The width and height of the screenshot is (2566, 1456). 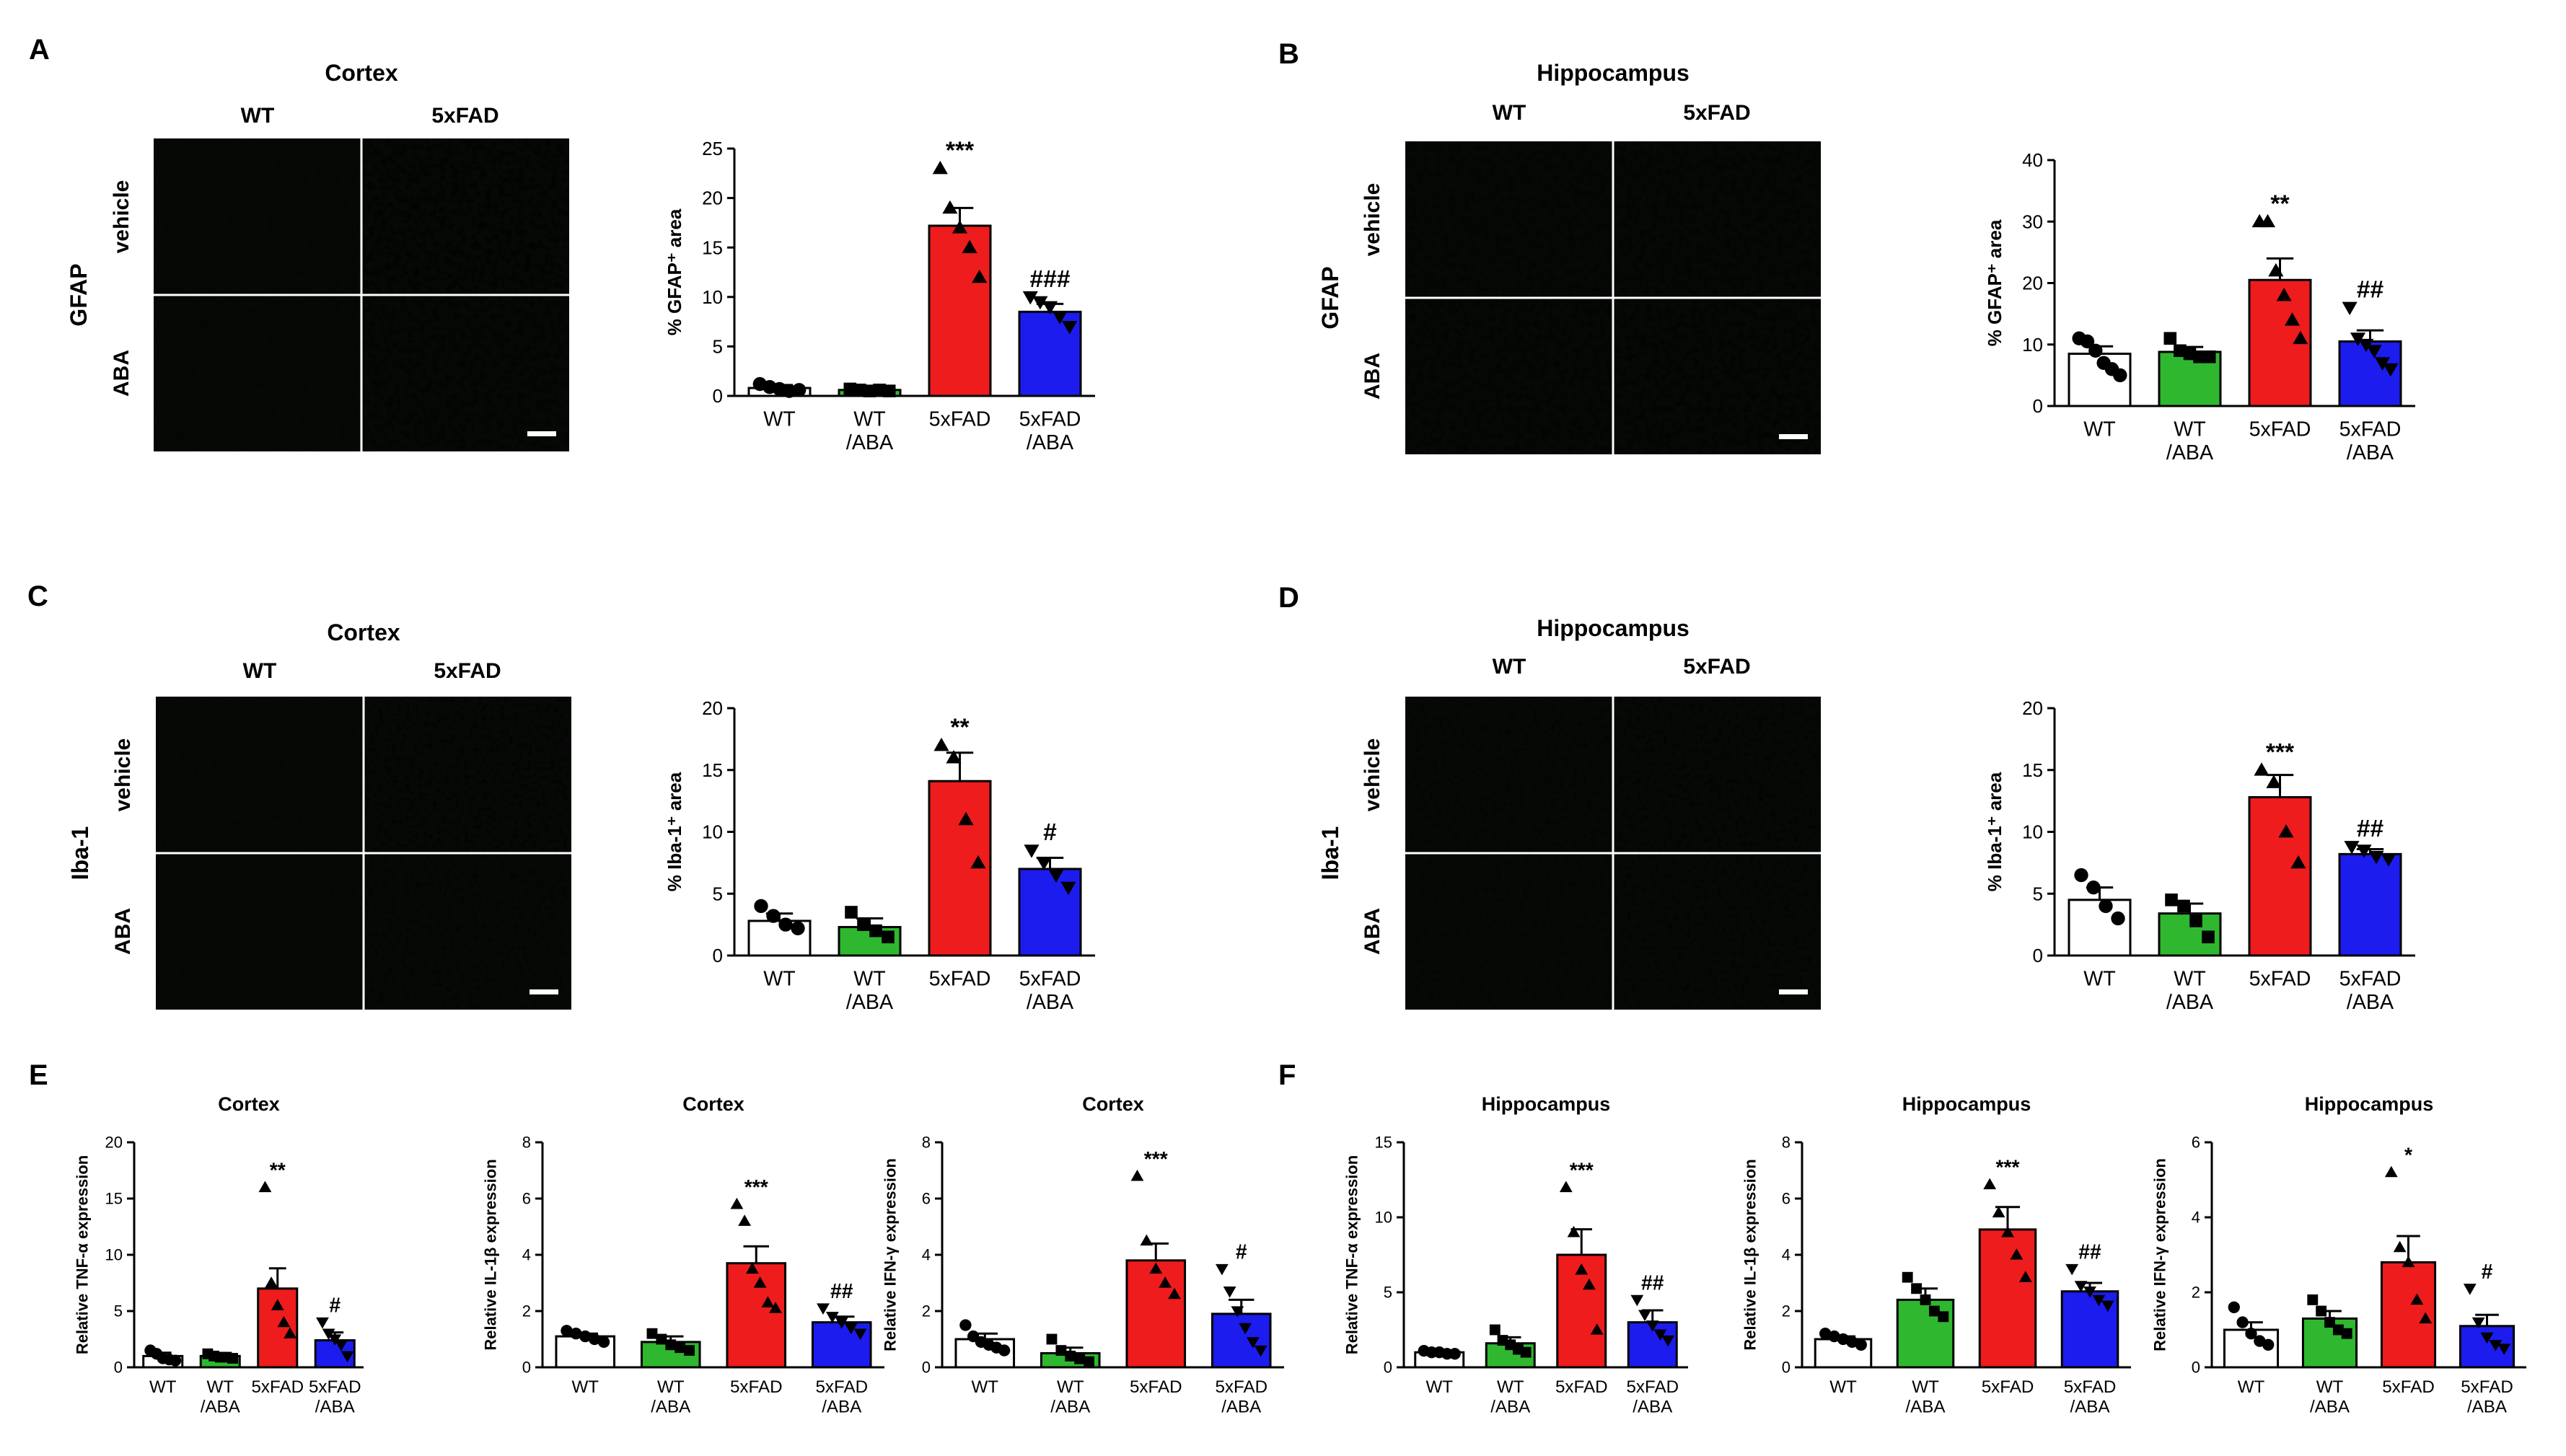 I want to click on y-tick-label: 20, so click(x=2032, y=283).